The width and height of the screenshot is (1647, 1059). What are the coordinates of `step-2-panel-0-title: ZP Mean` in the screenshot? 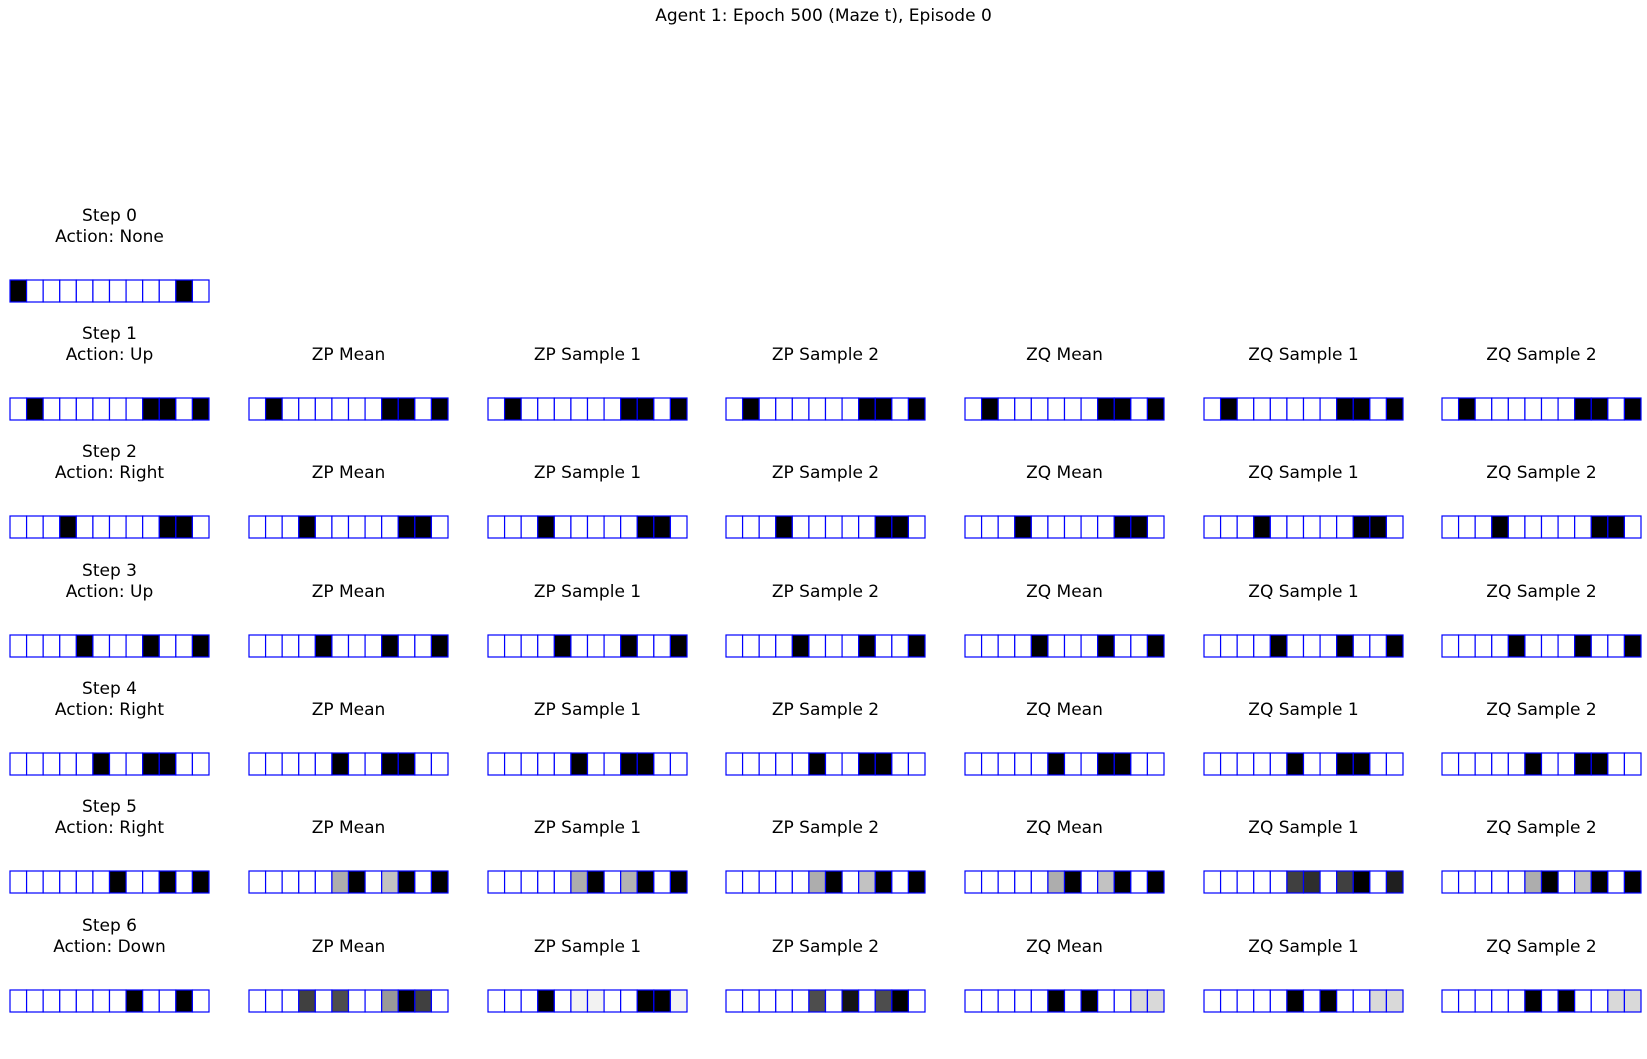 It's located at (349, 473).